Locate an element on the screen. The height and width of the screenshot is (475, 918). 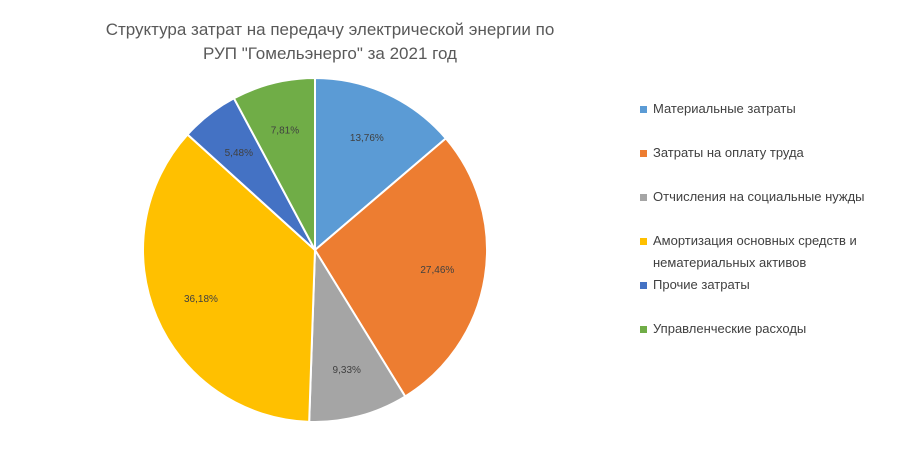
legend-item-3: Отчисления на социальные нужды is located at coordinates (775, 197).